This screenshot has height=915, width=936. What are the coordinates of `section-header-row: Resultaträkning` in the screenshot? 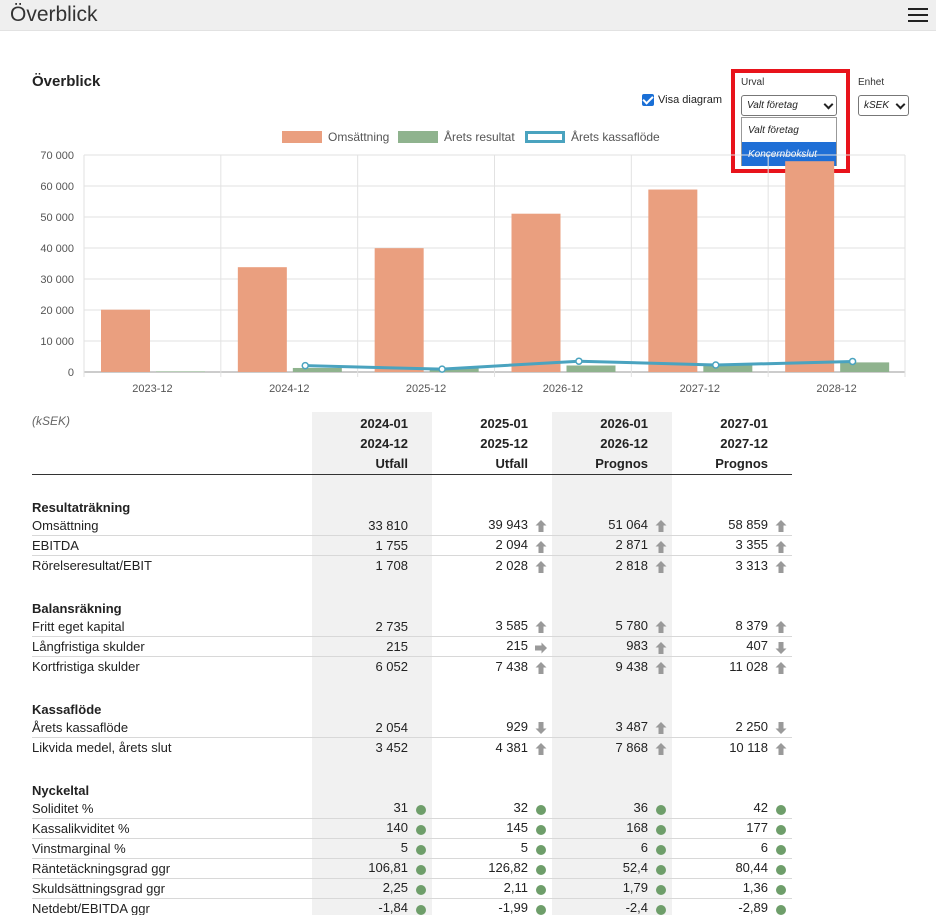 It's located at (412, 504).